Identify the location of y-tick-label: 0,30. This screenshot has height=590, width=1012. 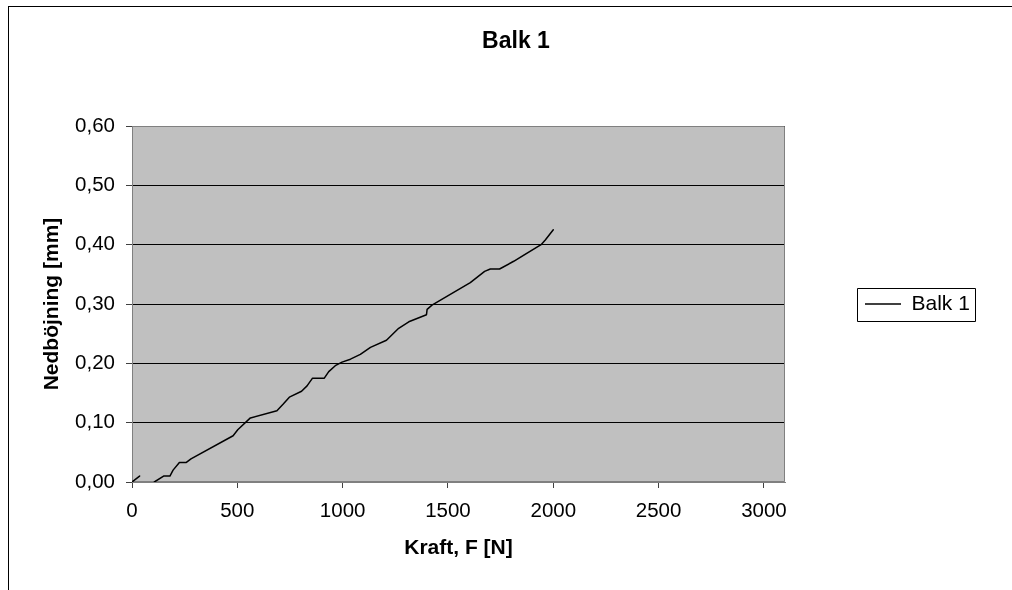
(95, 302).